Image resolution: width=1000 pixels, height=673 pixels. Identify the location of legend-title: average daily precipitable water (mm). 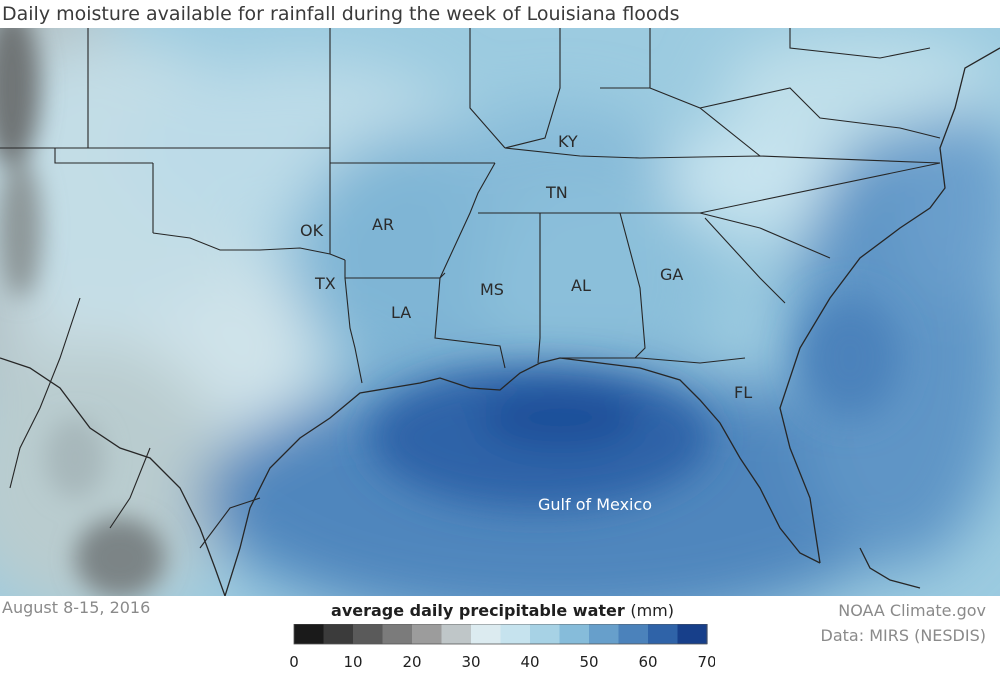
(502, 612).